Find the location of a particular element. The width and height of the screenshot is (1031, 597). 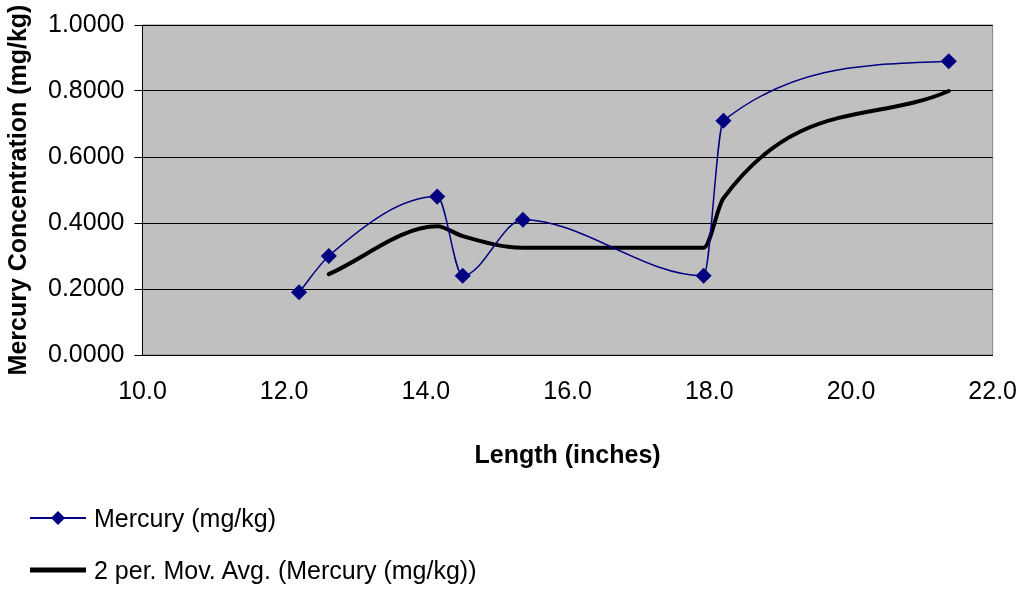

x-tick-label: 14.0 is located at coordinates (426, 389).